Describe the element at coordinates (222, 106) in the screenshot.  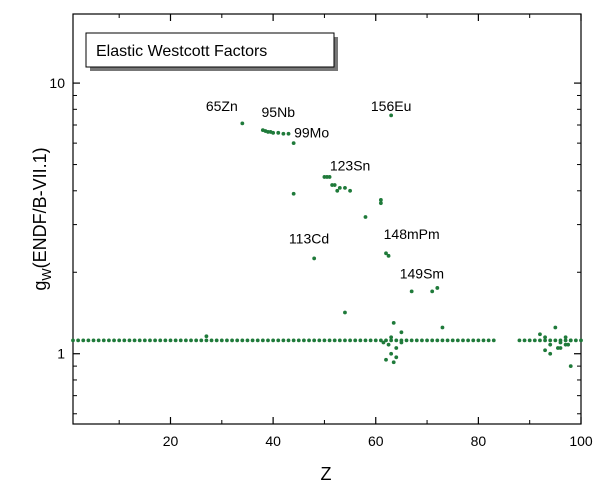
I see `annotation-label: 65Zn` at that location.